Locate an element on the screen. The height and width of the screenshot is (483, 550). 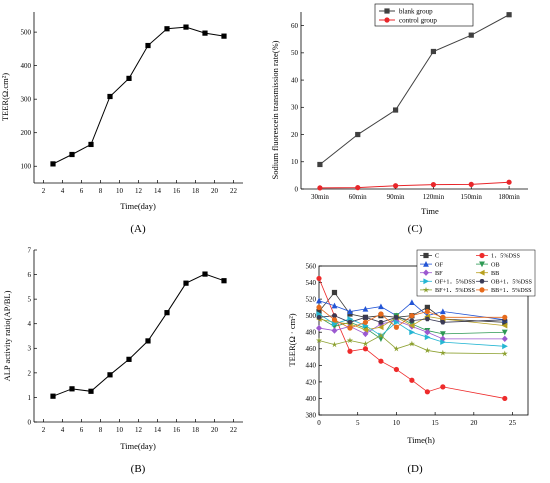
y-axis-label: TEER(Ω · cm²) is located at coordinates (292, 339).